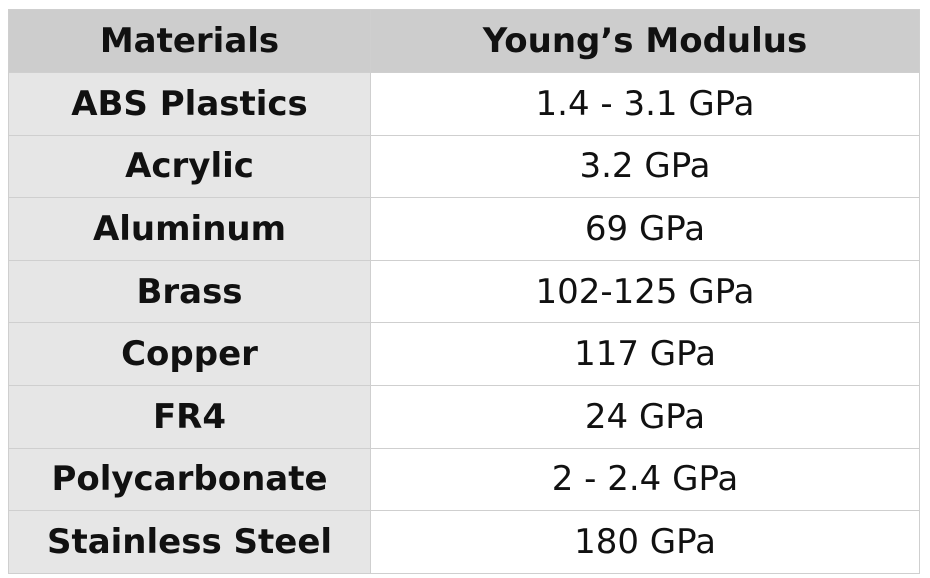 This screenshot has height=578, width=930. I want to click on modulus-cell: 1.4 - 3.1 GPa, so click(645, 104).